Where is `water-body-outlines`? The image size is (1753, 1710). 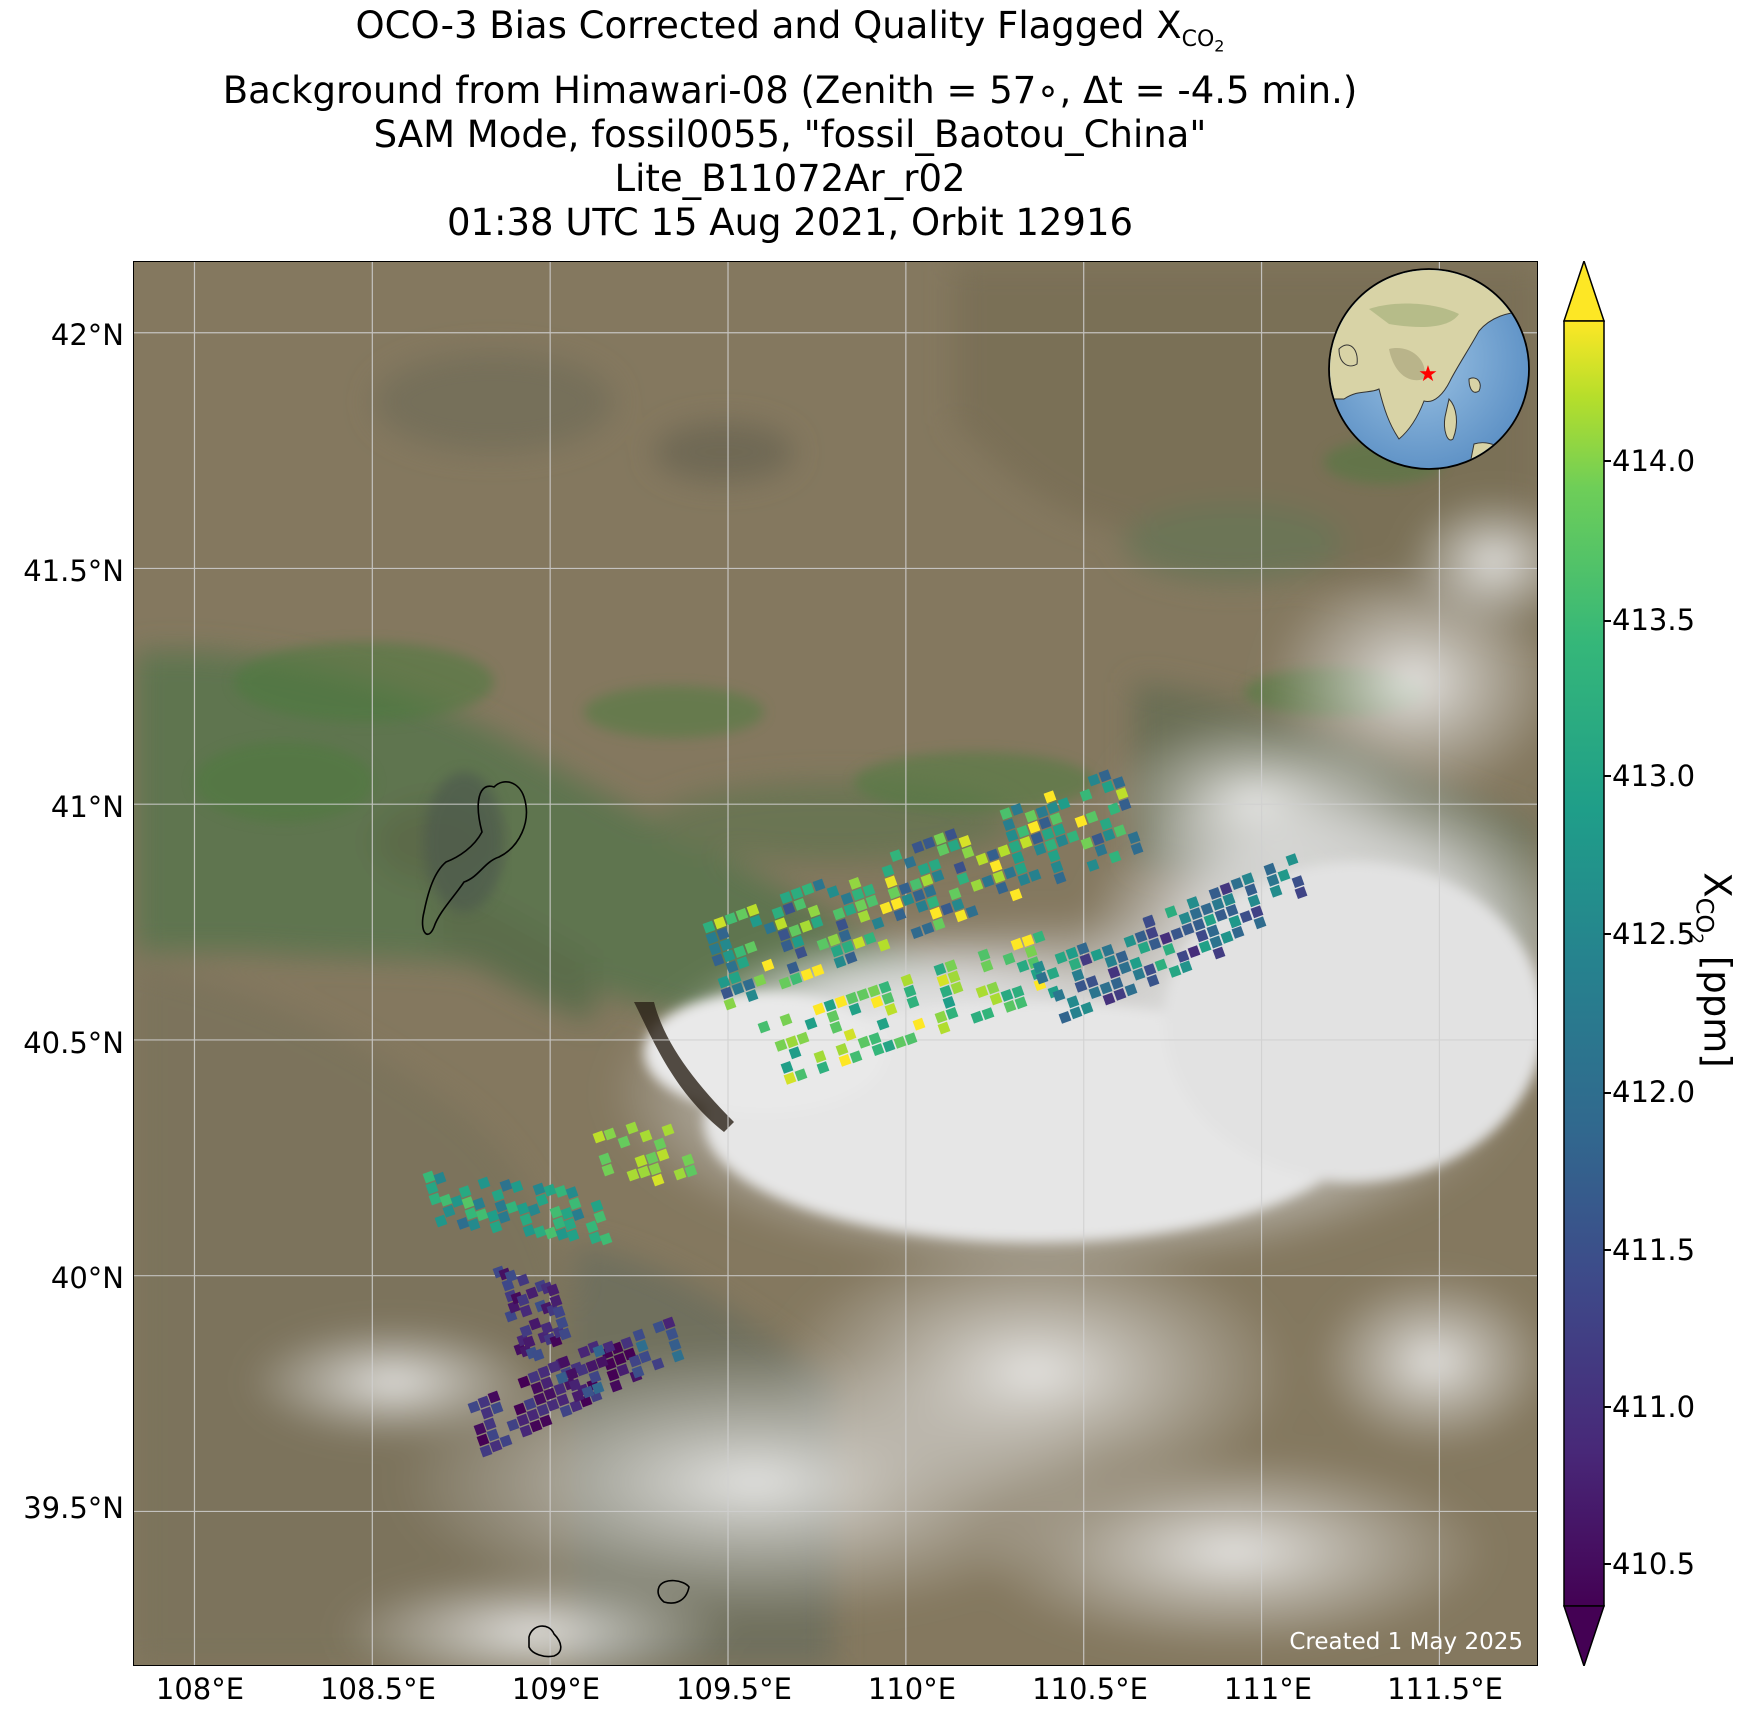
water-body-outlines is located at coordinates (555, 1219).